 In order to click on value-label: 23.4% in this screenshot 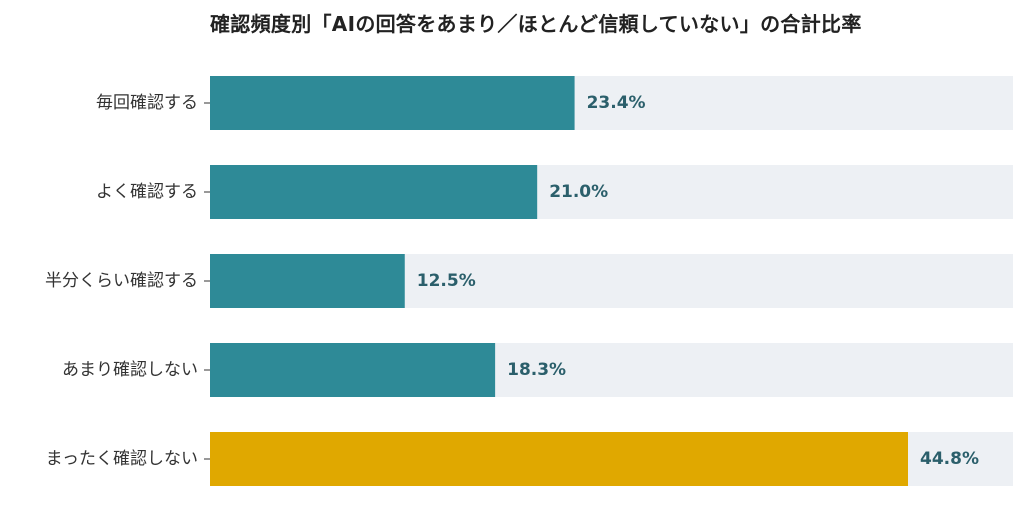, I will do `click(616, 103)`.